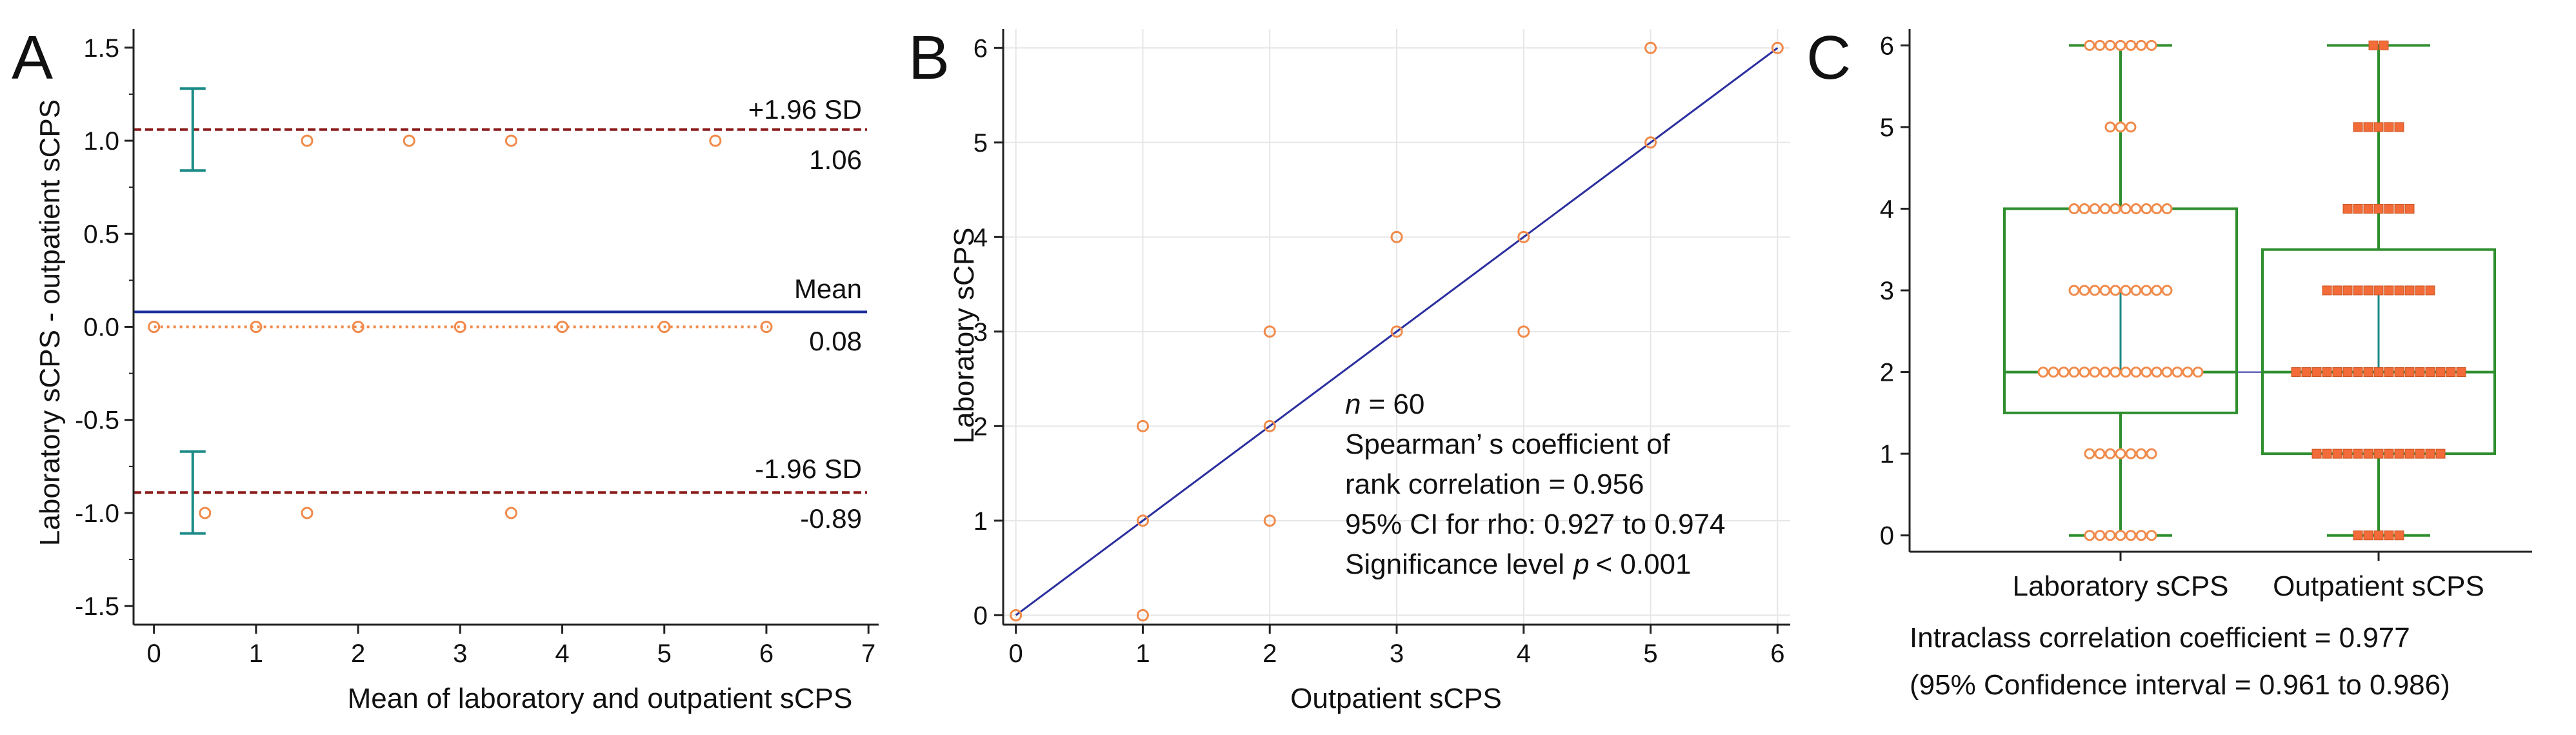  I want to click on upper-limit-value: 1.06, so click(835, 160).